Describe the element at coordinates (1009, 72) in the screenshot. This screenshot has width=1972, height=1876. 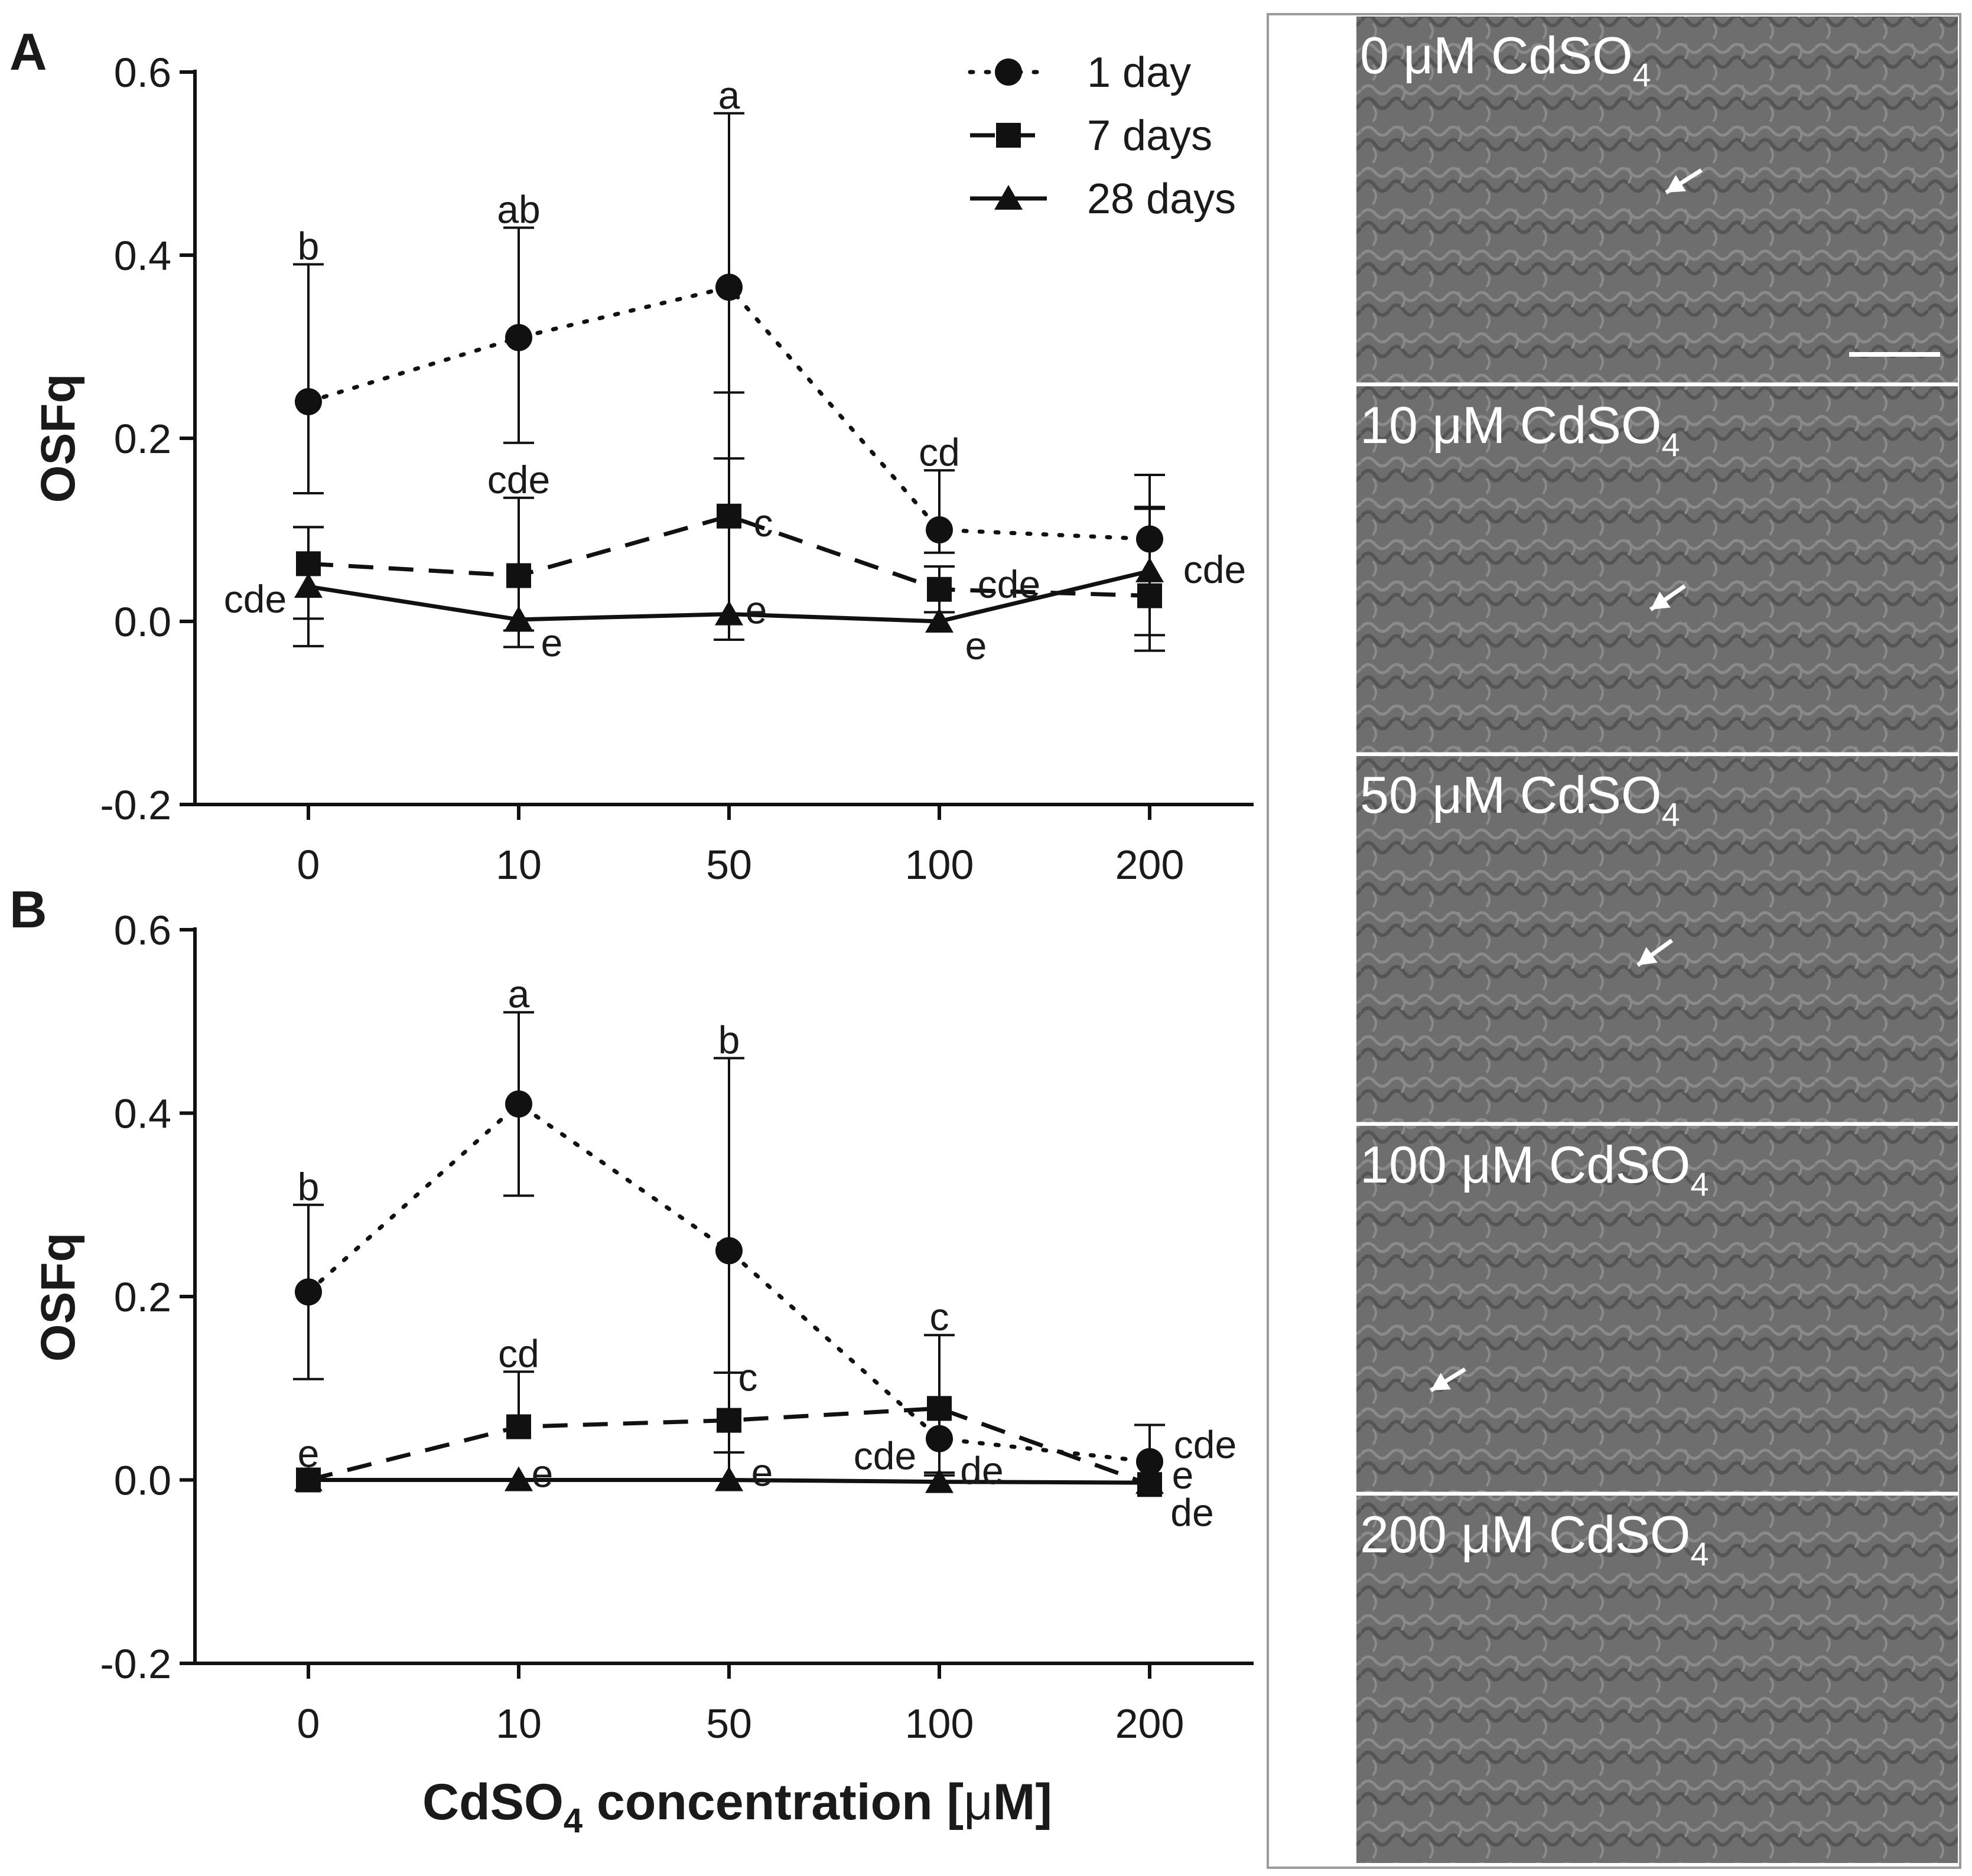
I see `legend-marker-circle` at that location.